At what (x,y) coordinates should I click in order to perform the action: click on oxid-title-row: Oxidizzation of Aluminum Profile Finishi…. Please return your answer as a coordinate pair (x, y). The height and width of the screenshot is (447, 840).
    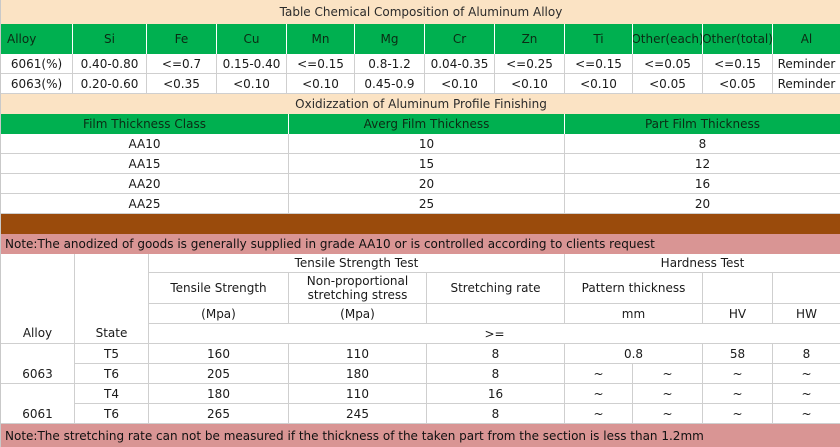
    Looking at the image, I should click on (420, 104).